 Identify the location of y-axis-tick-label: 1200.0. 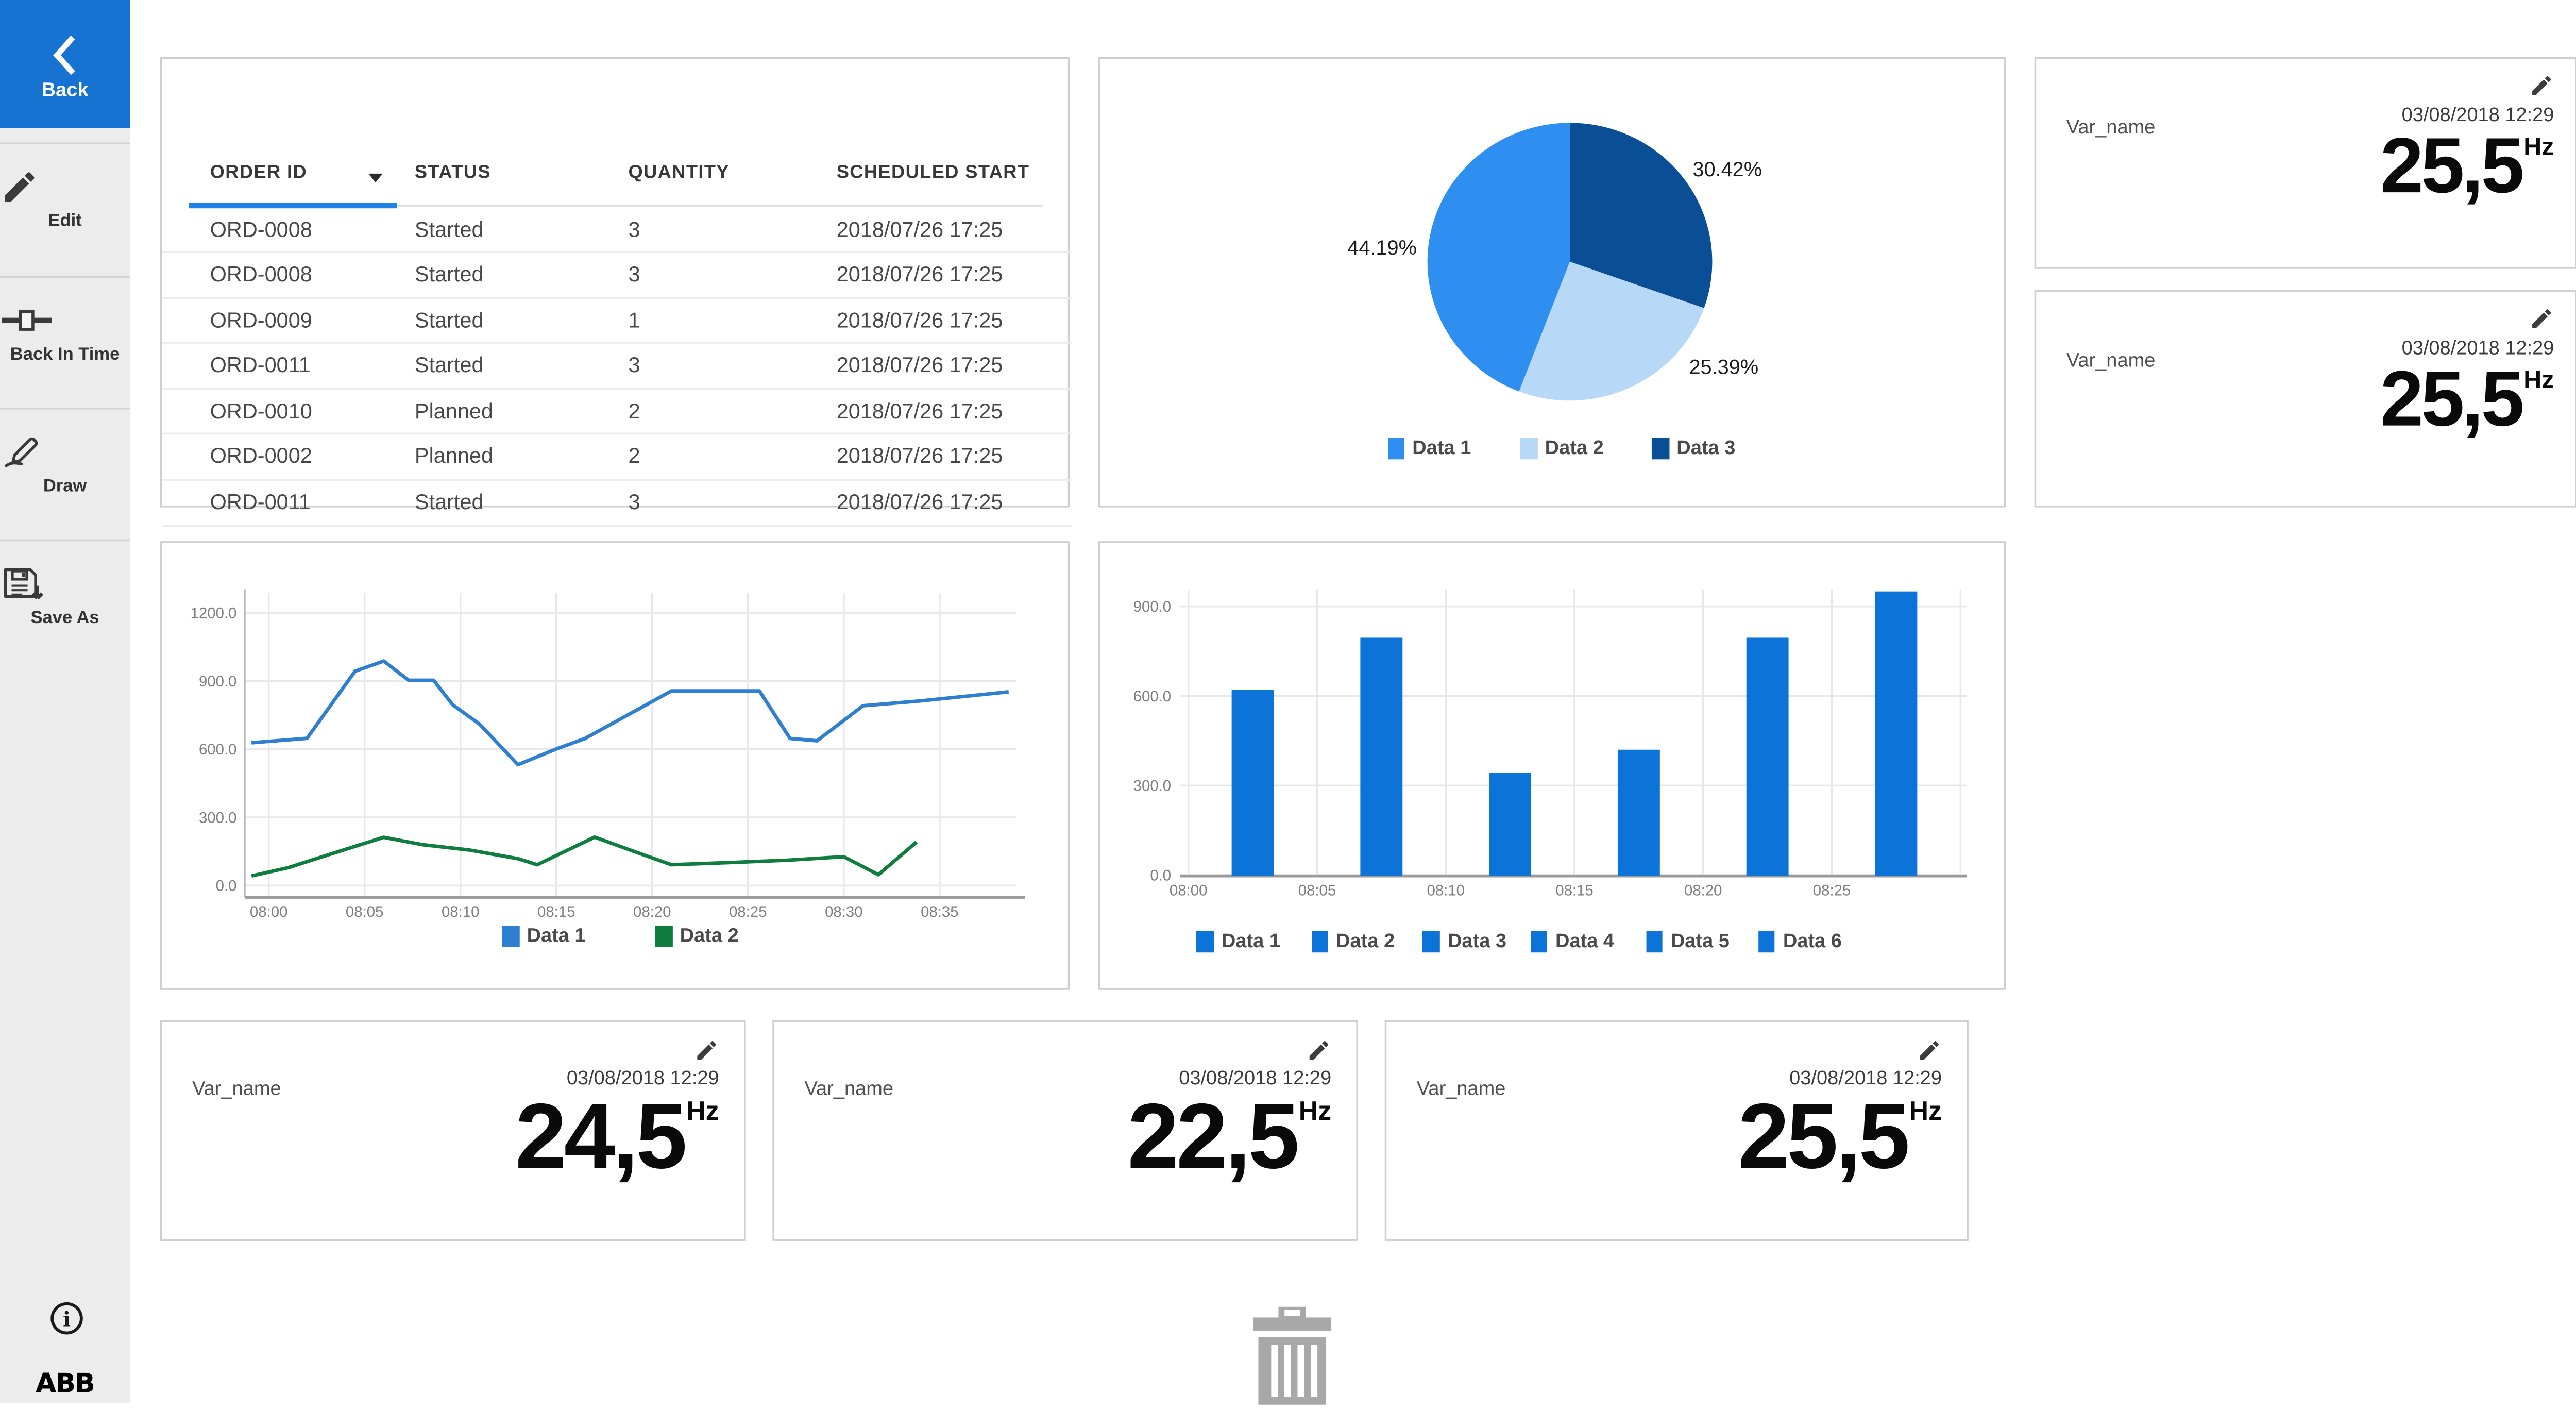
(214, 613).